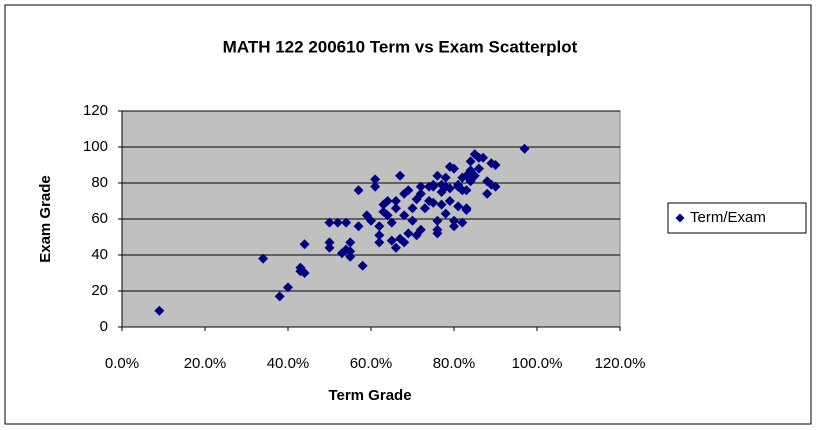 The height and width of the screenshot is (430, 817). What do you see at coordinates (95, 110) in the screenshot?
I see `y-tick-label: 120` at bounding box center [95, 110].